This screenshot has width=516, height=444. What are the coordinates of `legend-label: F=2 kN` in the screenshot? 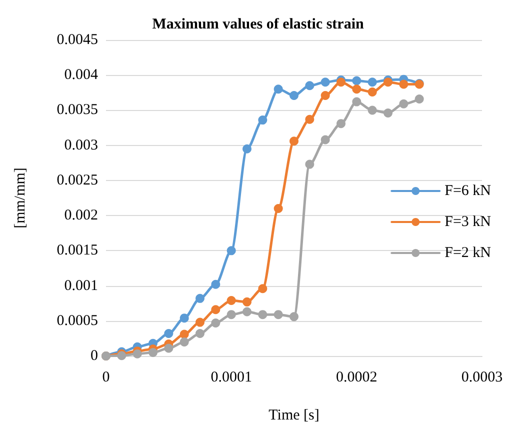 It's located at (468, 253).